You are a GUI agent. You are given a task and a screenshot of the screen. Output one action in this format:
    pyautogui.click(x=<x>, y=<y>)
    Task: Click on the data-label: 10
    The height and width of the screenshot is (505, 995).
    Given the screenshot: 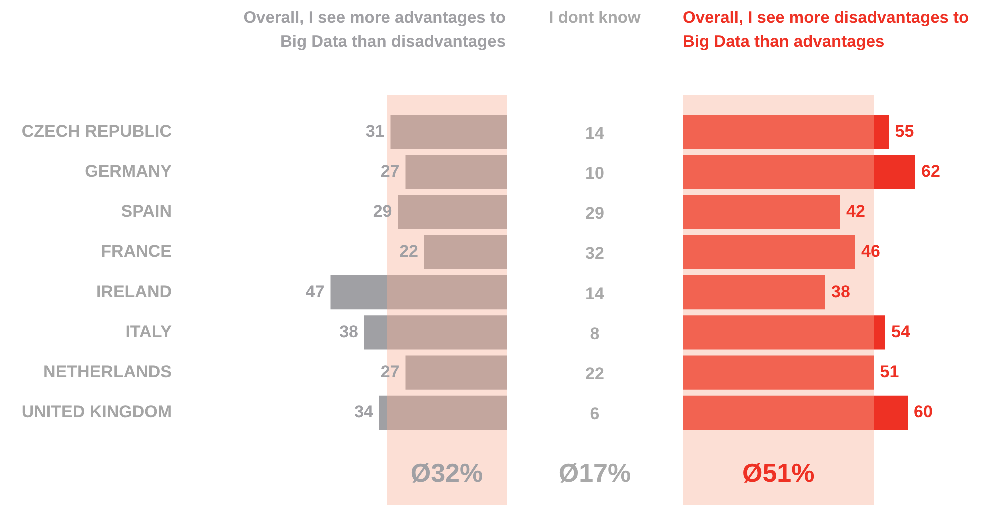 What is the action you would take?
    pyautogui.click(x=595, y=173)
    